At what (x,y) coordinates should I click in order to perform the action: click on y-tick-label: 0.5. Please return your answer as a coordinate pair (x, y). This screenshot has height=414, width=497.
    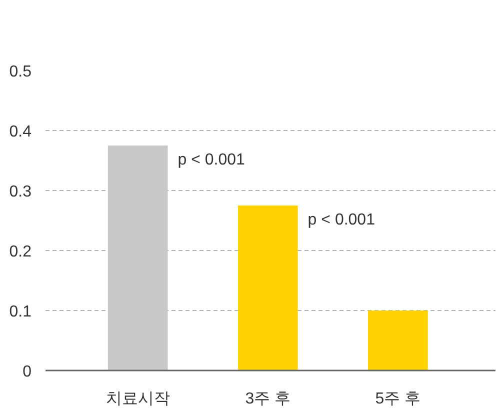
    Looking at the image, I should click on (20, 72).